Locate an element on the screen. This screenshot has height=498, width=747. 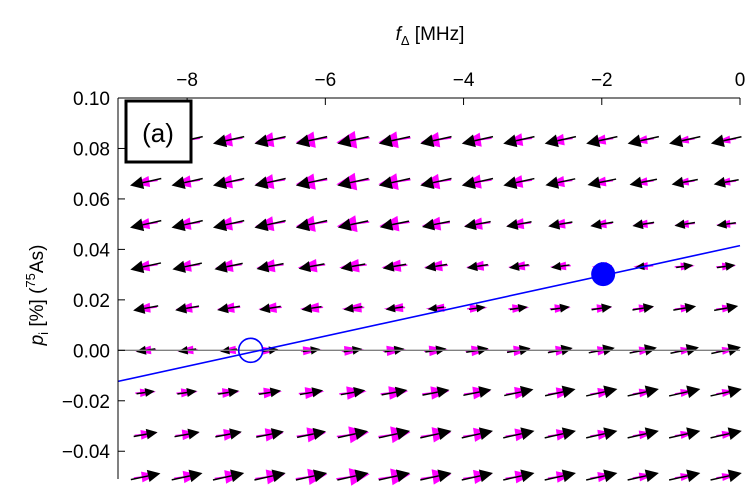
filled-point is located at coordinates (603, 274).